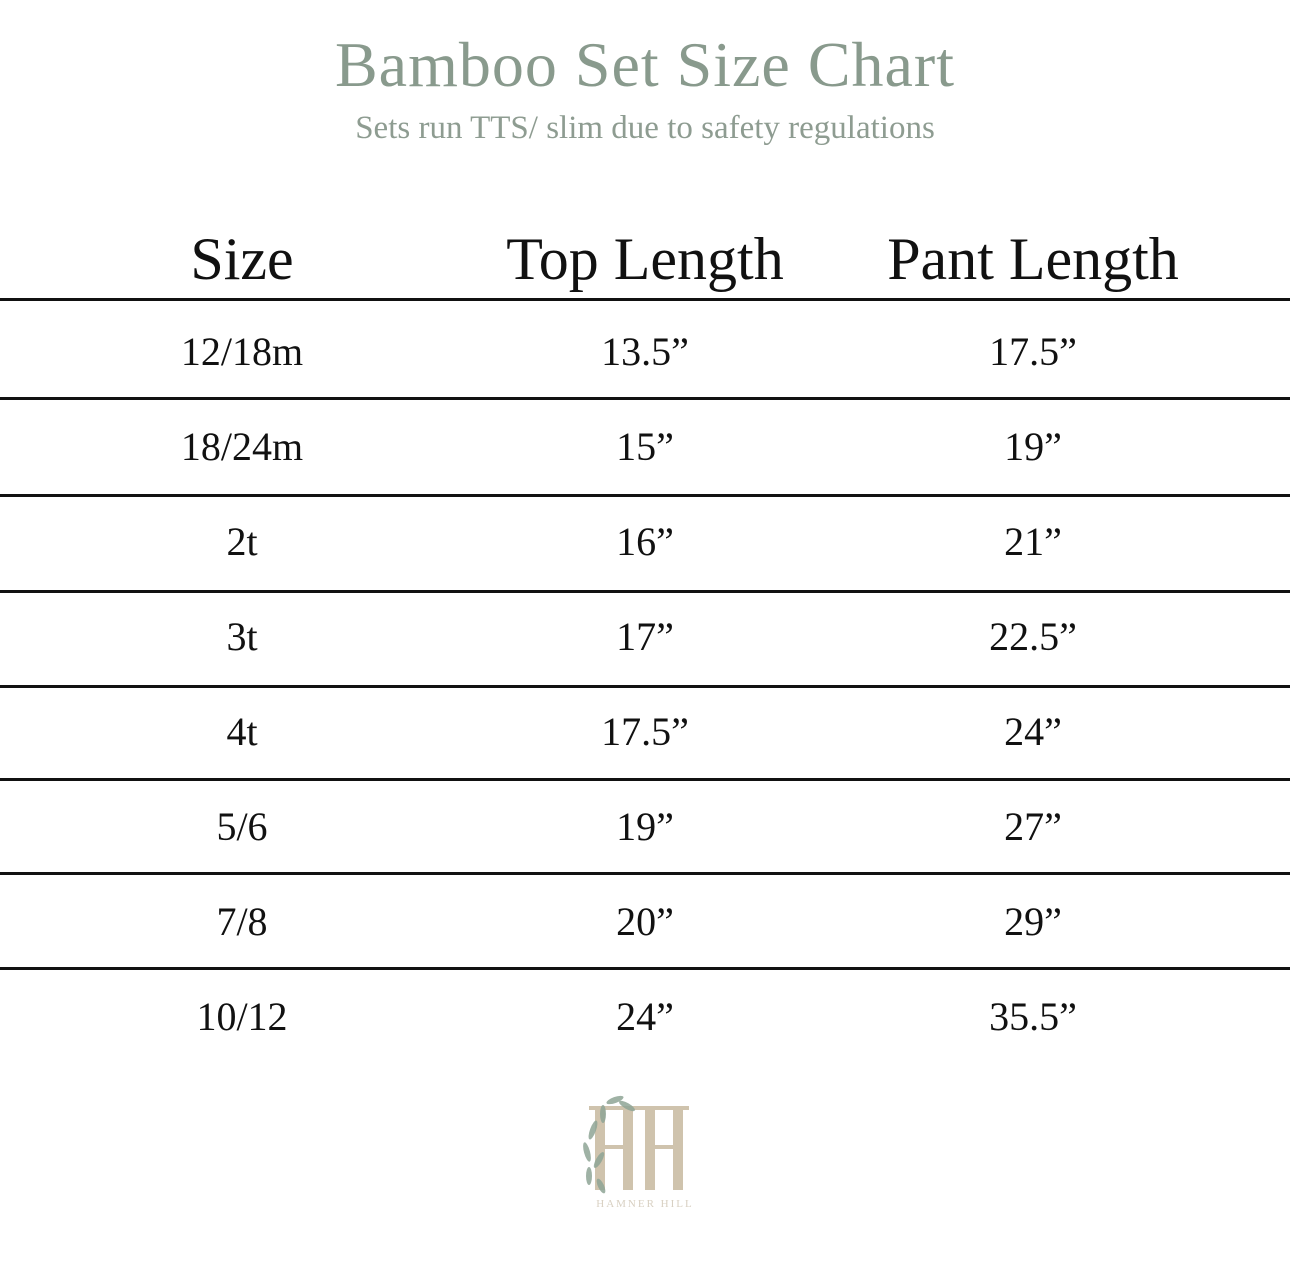 This screenshot has width=1290, height=1267. Describe the element at coordinates (645, 351) in the screenshot. I see `cell-top-length: 13.5”` at that location.